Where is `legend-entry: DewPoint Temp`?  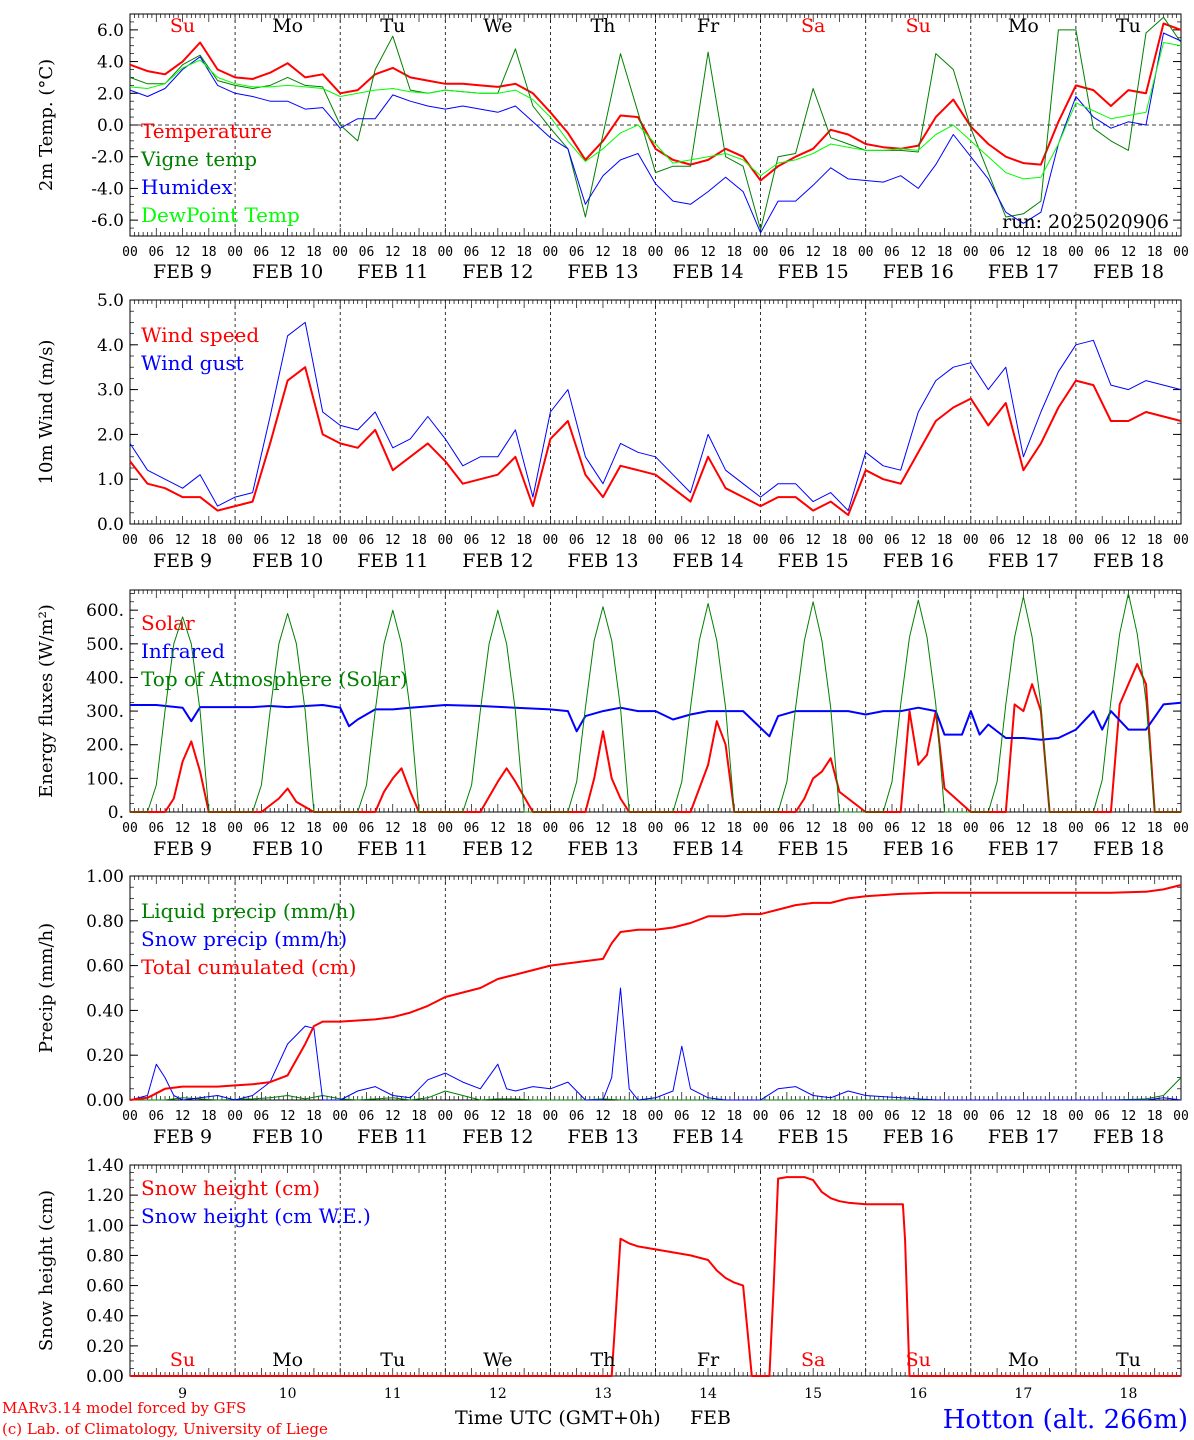 legend-entry: DewPoint Temp is located at coordinates (220, 215).